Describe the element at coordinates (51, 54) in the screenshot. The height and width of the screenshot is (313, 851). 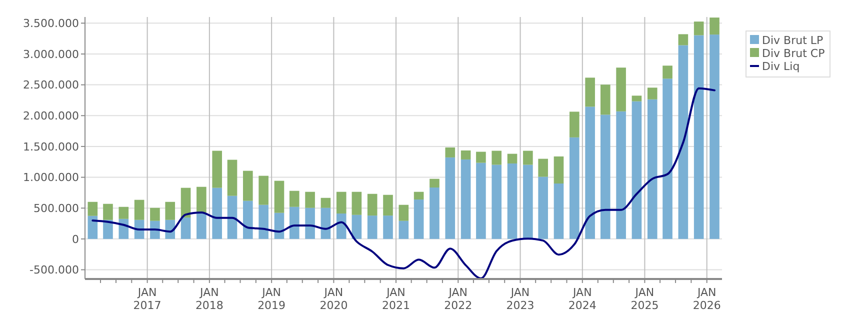
I see `y-tick-label: 3.000.000` at that location.